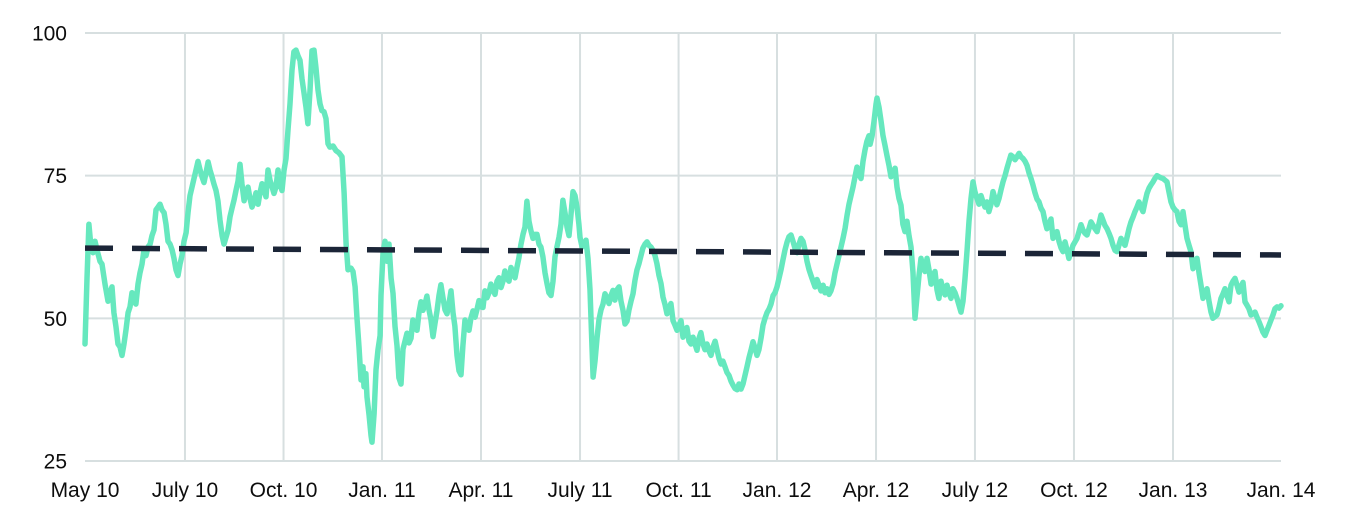 Image resolution: width=1350 pixels, height=525 pixels. I want to click on x-axis-tick-label: July 12, so click(975, 490).